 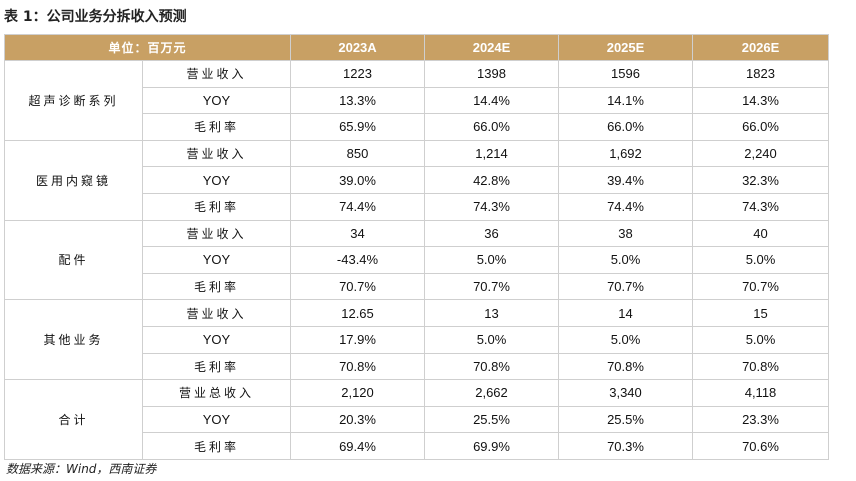 What do you see at coordinates (626, 313) in the screenshot?
I see `value-cell: 14` at bounding box center [626, 313].